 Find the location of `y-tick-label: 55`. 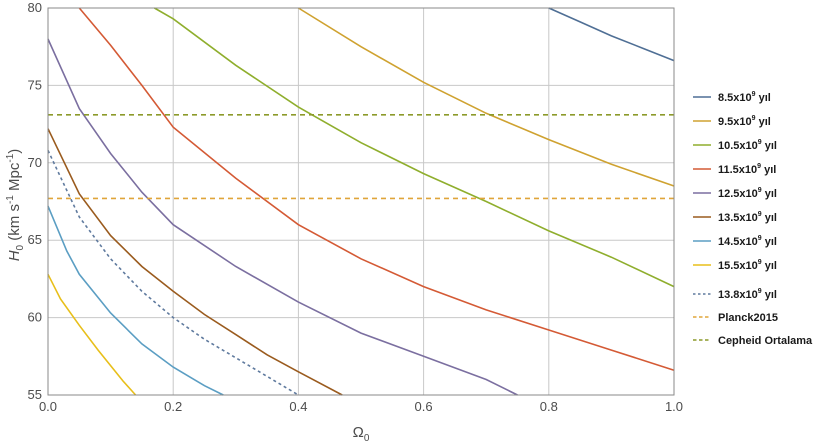

y-tick-label: 55 is located at coordinates (35, 394).